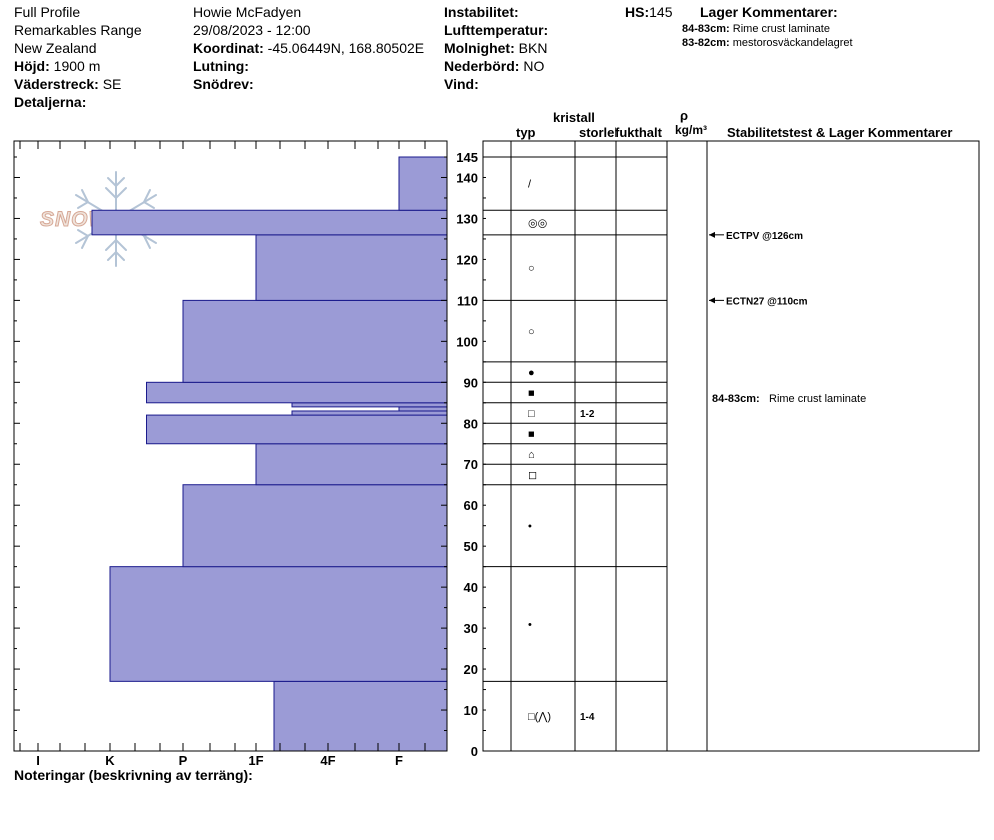  Describe the element at coordinates (252, 30) in the screenshot. I see `datetime: 29/08/2023 - 12:00` at that location.